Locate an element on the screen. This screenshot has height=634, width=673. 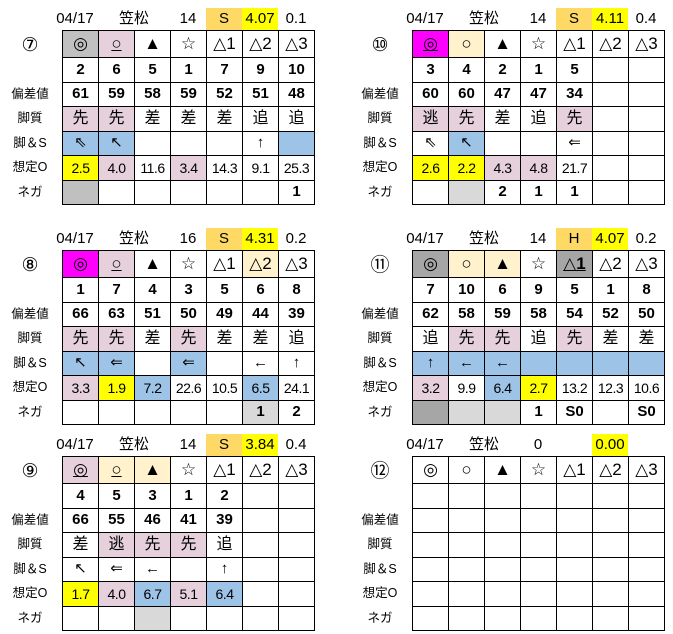
odds-cell: 11.6 is located at coordinates (152, 168).